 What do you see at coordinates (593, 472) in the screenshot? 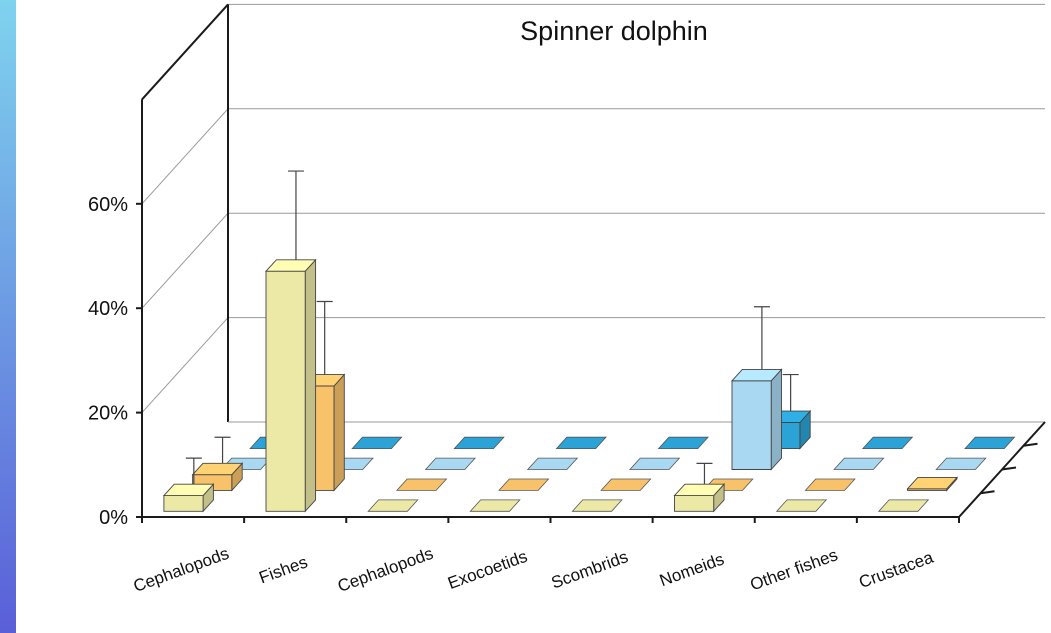
I see `chart-front-layer` at bounding box center [593, 472].